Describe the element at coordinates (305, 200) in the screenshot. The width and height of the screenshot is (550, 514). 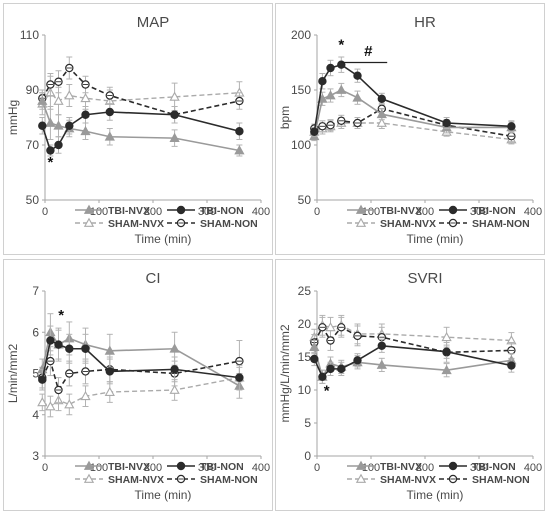
I see `y-tick-label: 50` at that location.